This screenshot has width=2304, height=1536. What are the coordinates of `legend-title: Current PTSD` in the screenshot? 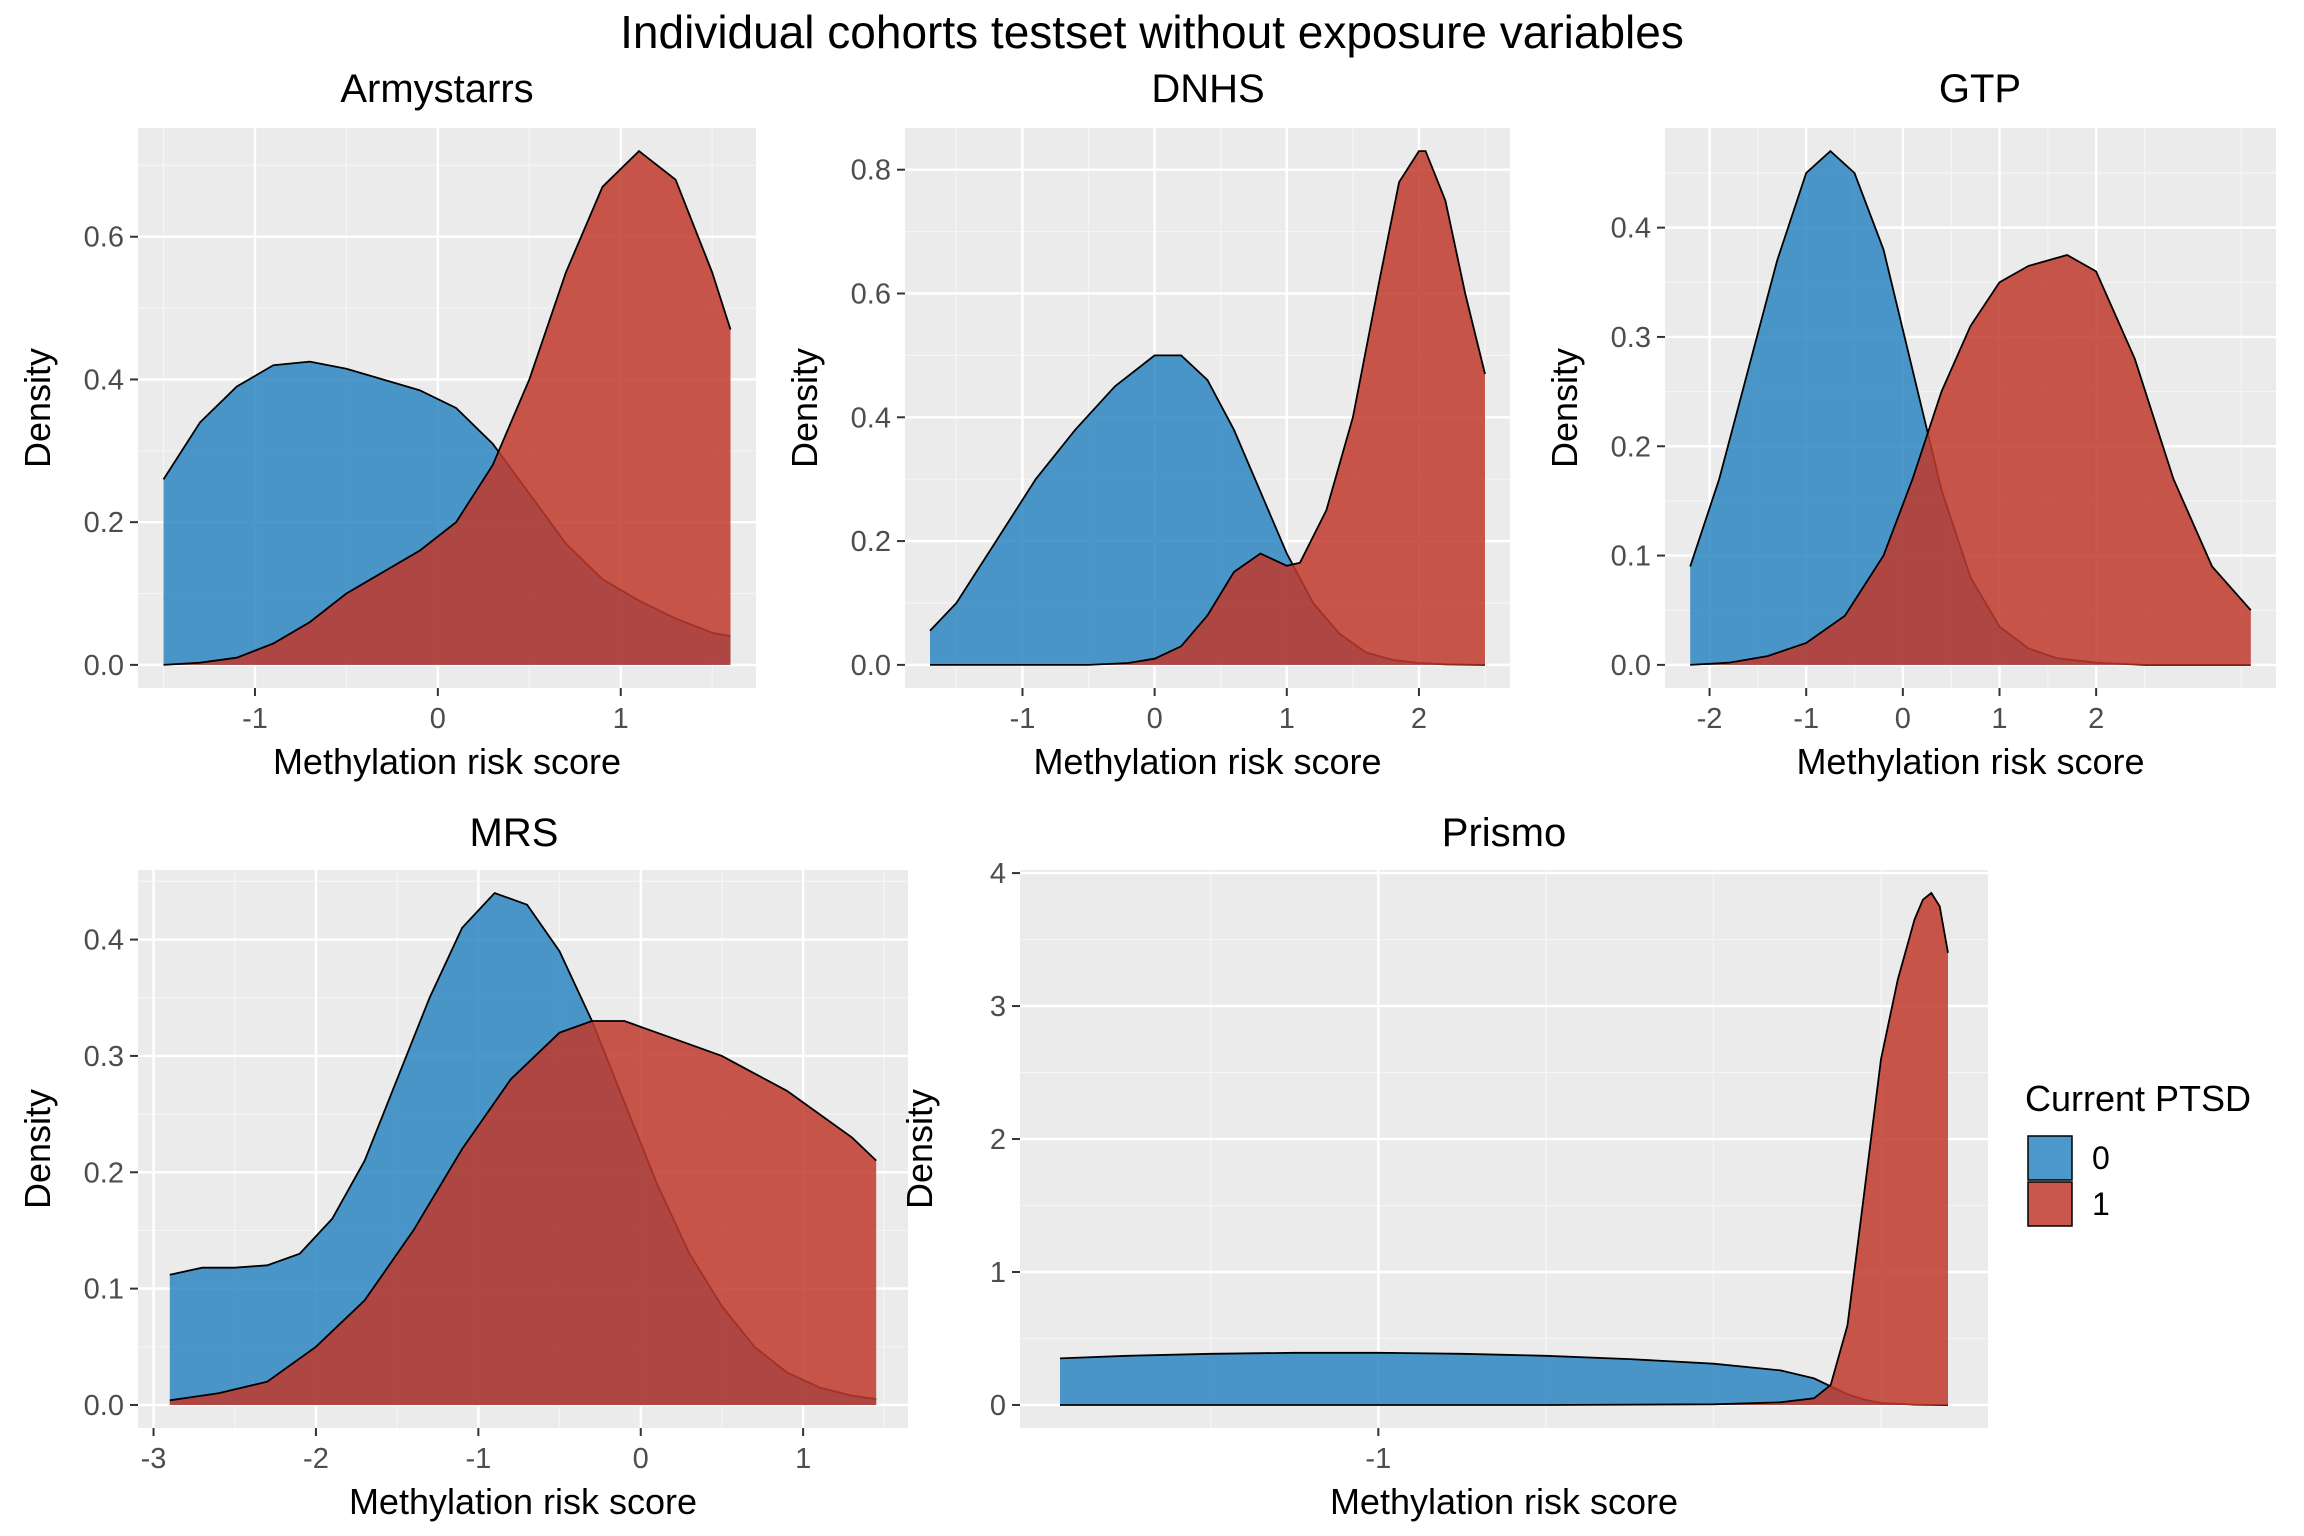 It's located at (2138, 1098).